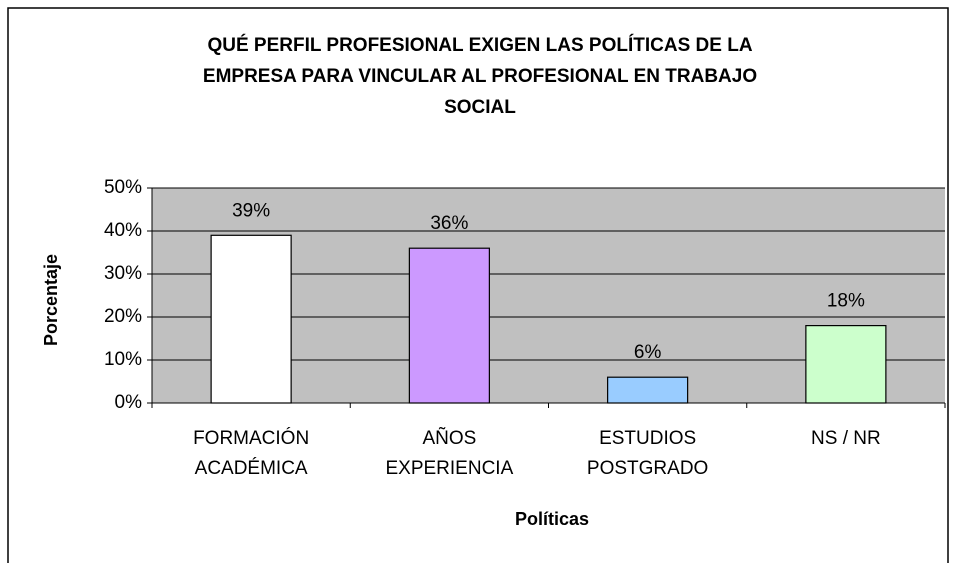  What do you see at coordinates (449, 223) in the screenshot?
I see `value-label: 36%` at bounding box center [449, 223].